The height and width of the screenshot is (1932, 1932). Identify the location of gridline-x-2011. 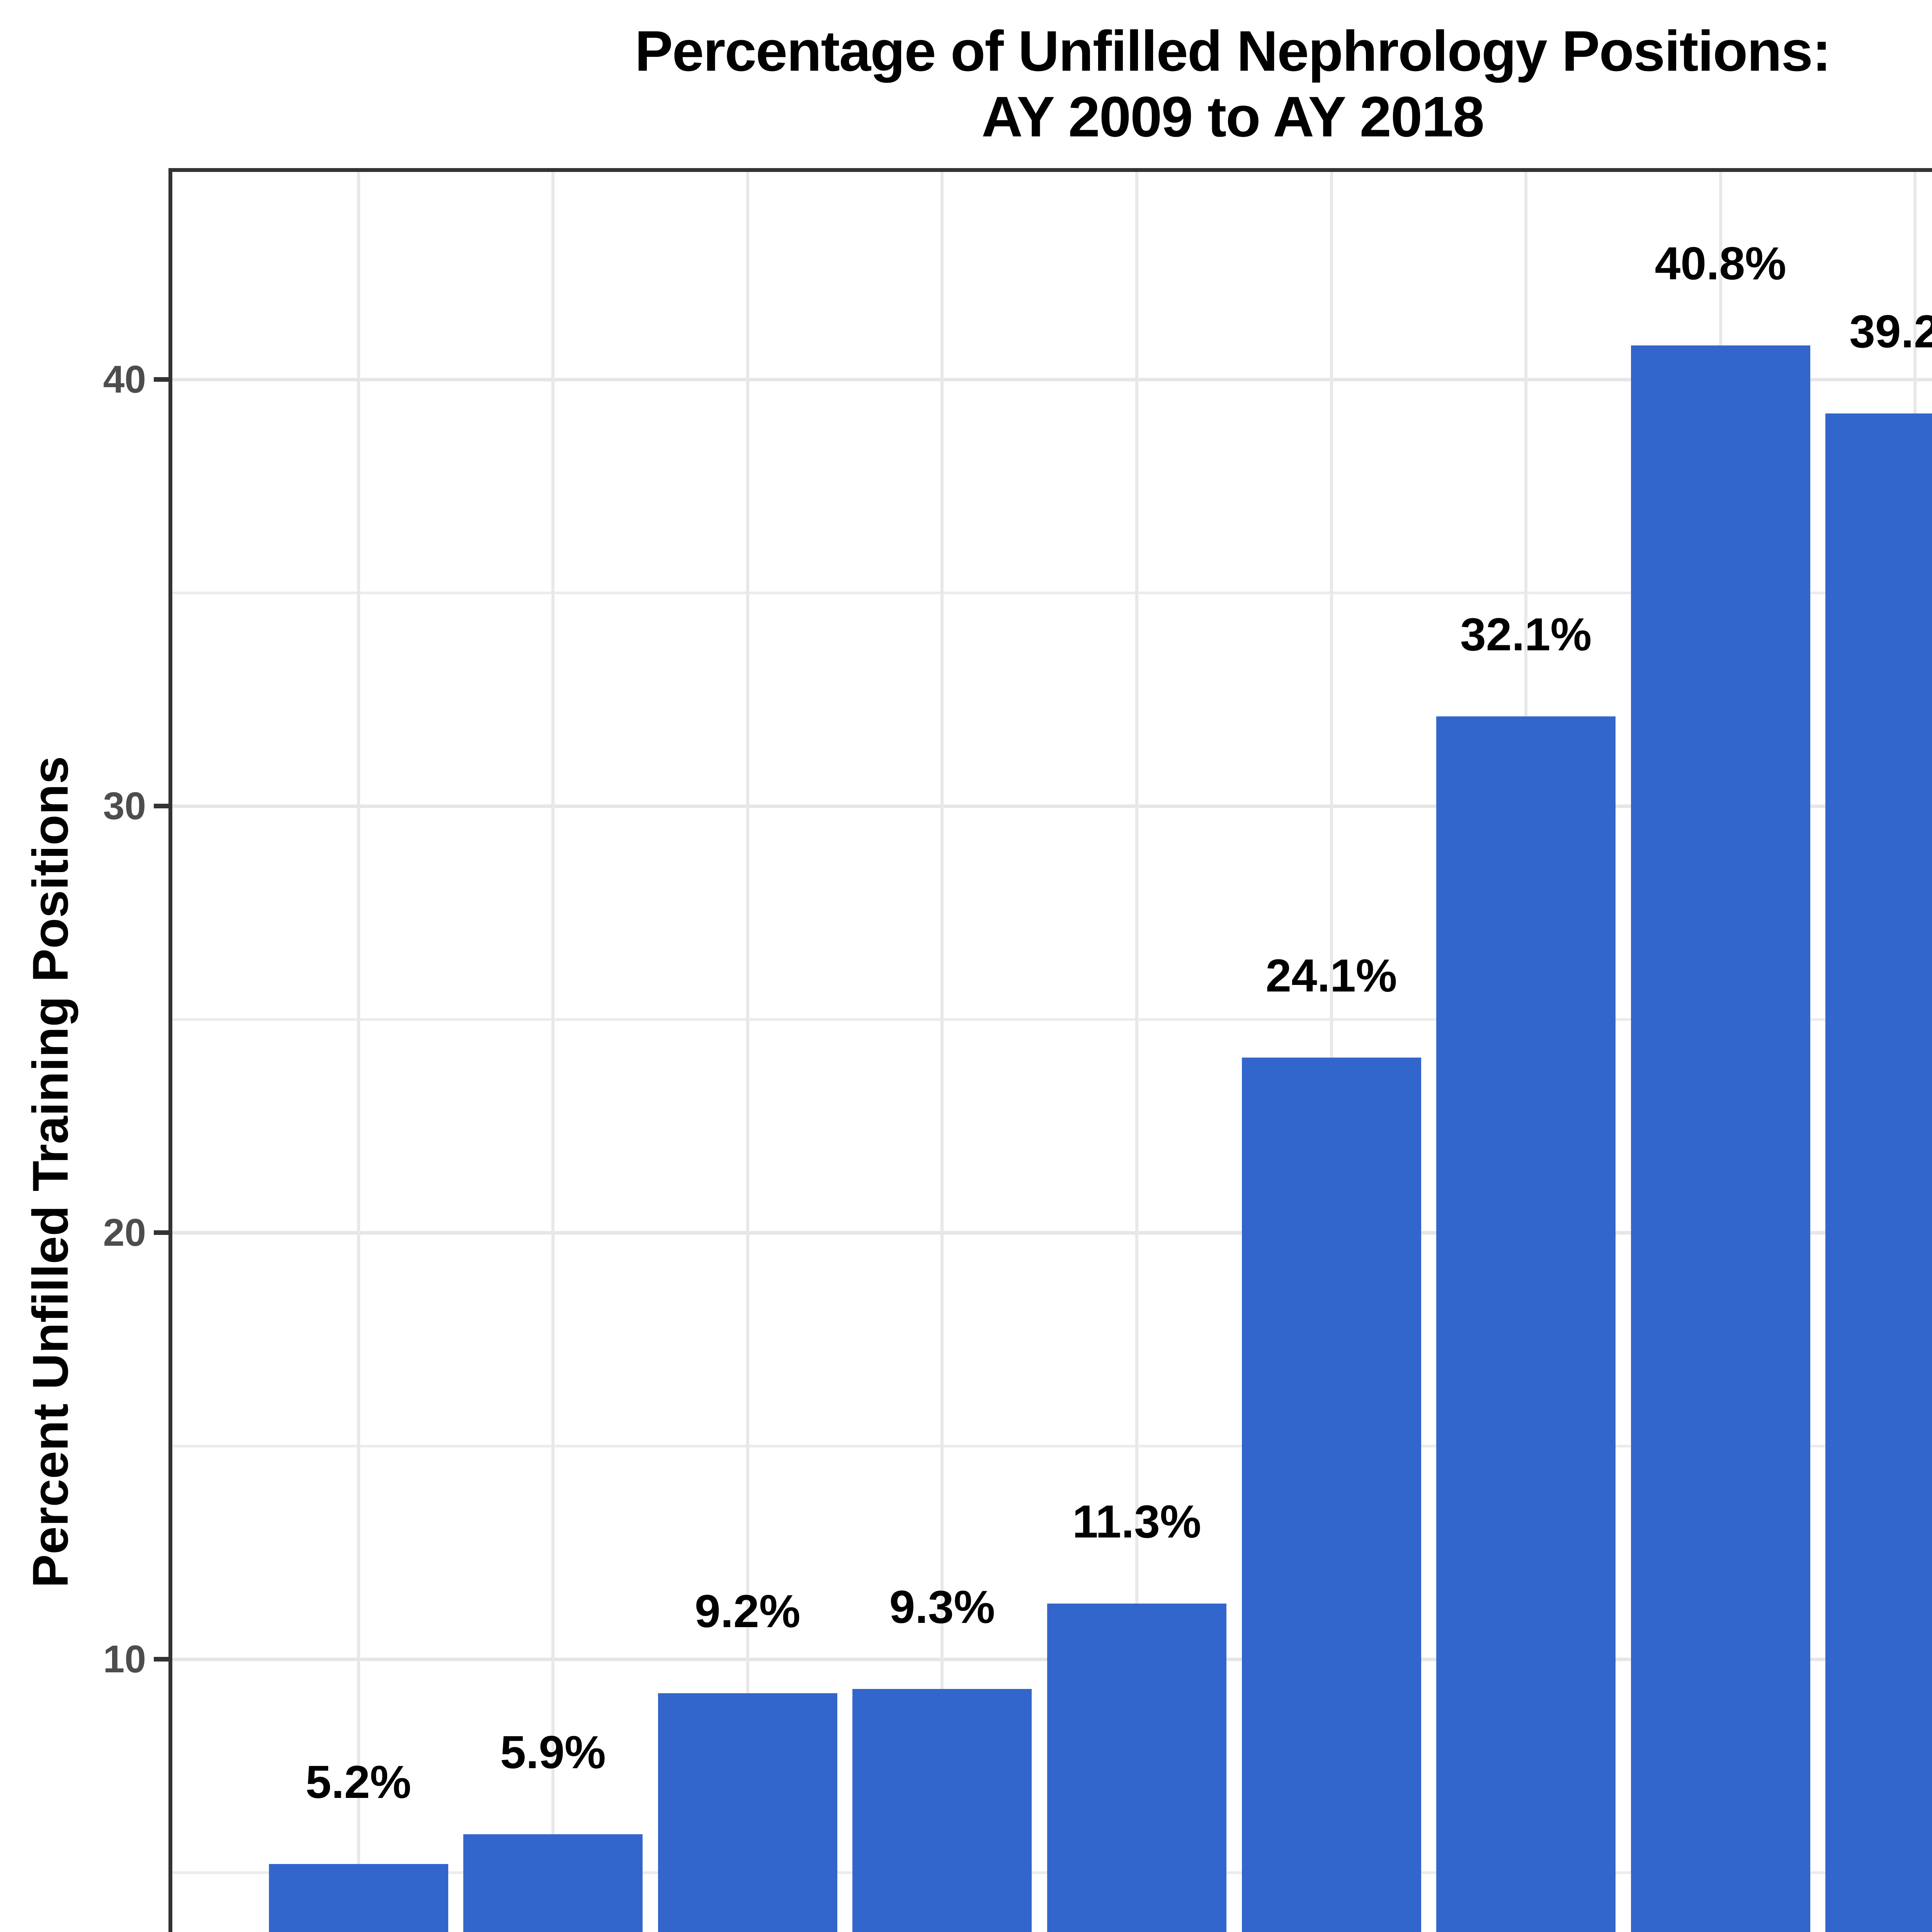
(748, 1052).